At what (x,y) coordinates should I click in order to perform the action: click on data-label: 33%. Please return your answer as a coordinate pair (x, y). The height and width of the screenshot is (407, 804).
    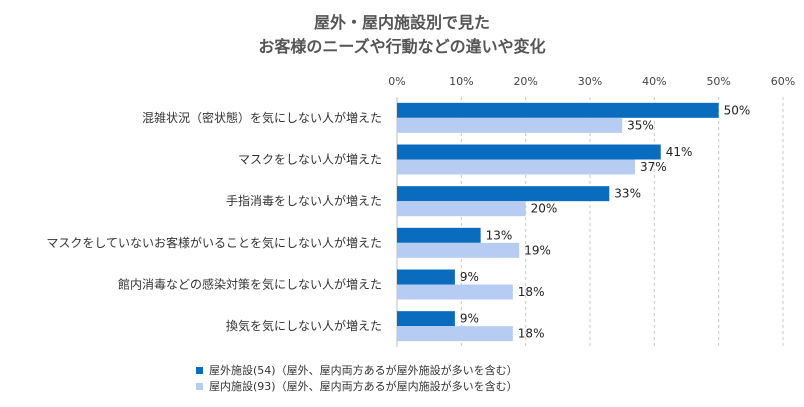
    Looking at the image, I should click on (627, 194).